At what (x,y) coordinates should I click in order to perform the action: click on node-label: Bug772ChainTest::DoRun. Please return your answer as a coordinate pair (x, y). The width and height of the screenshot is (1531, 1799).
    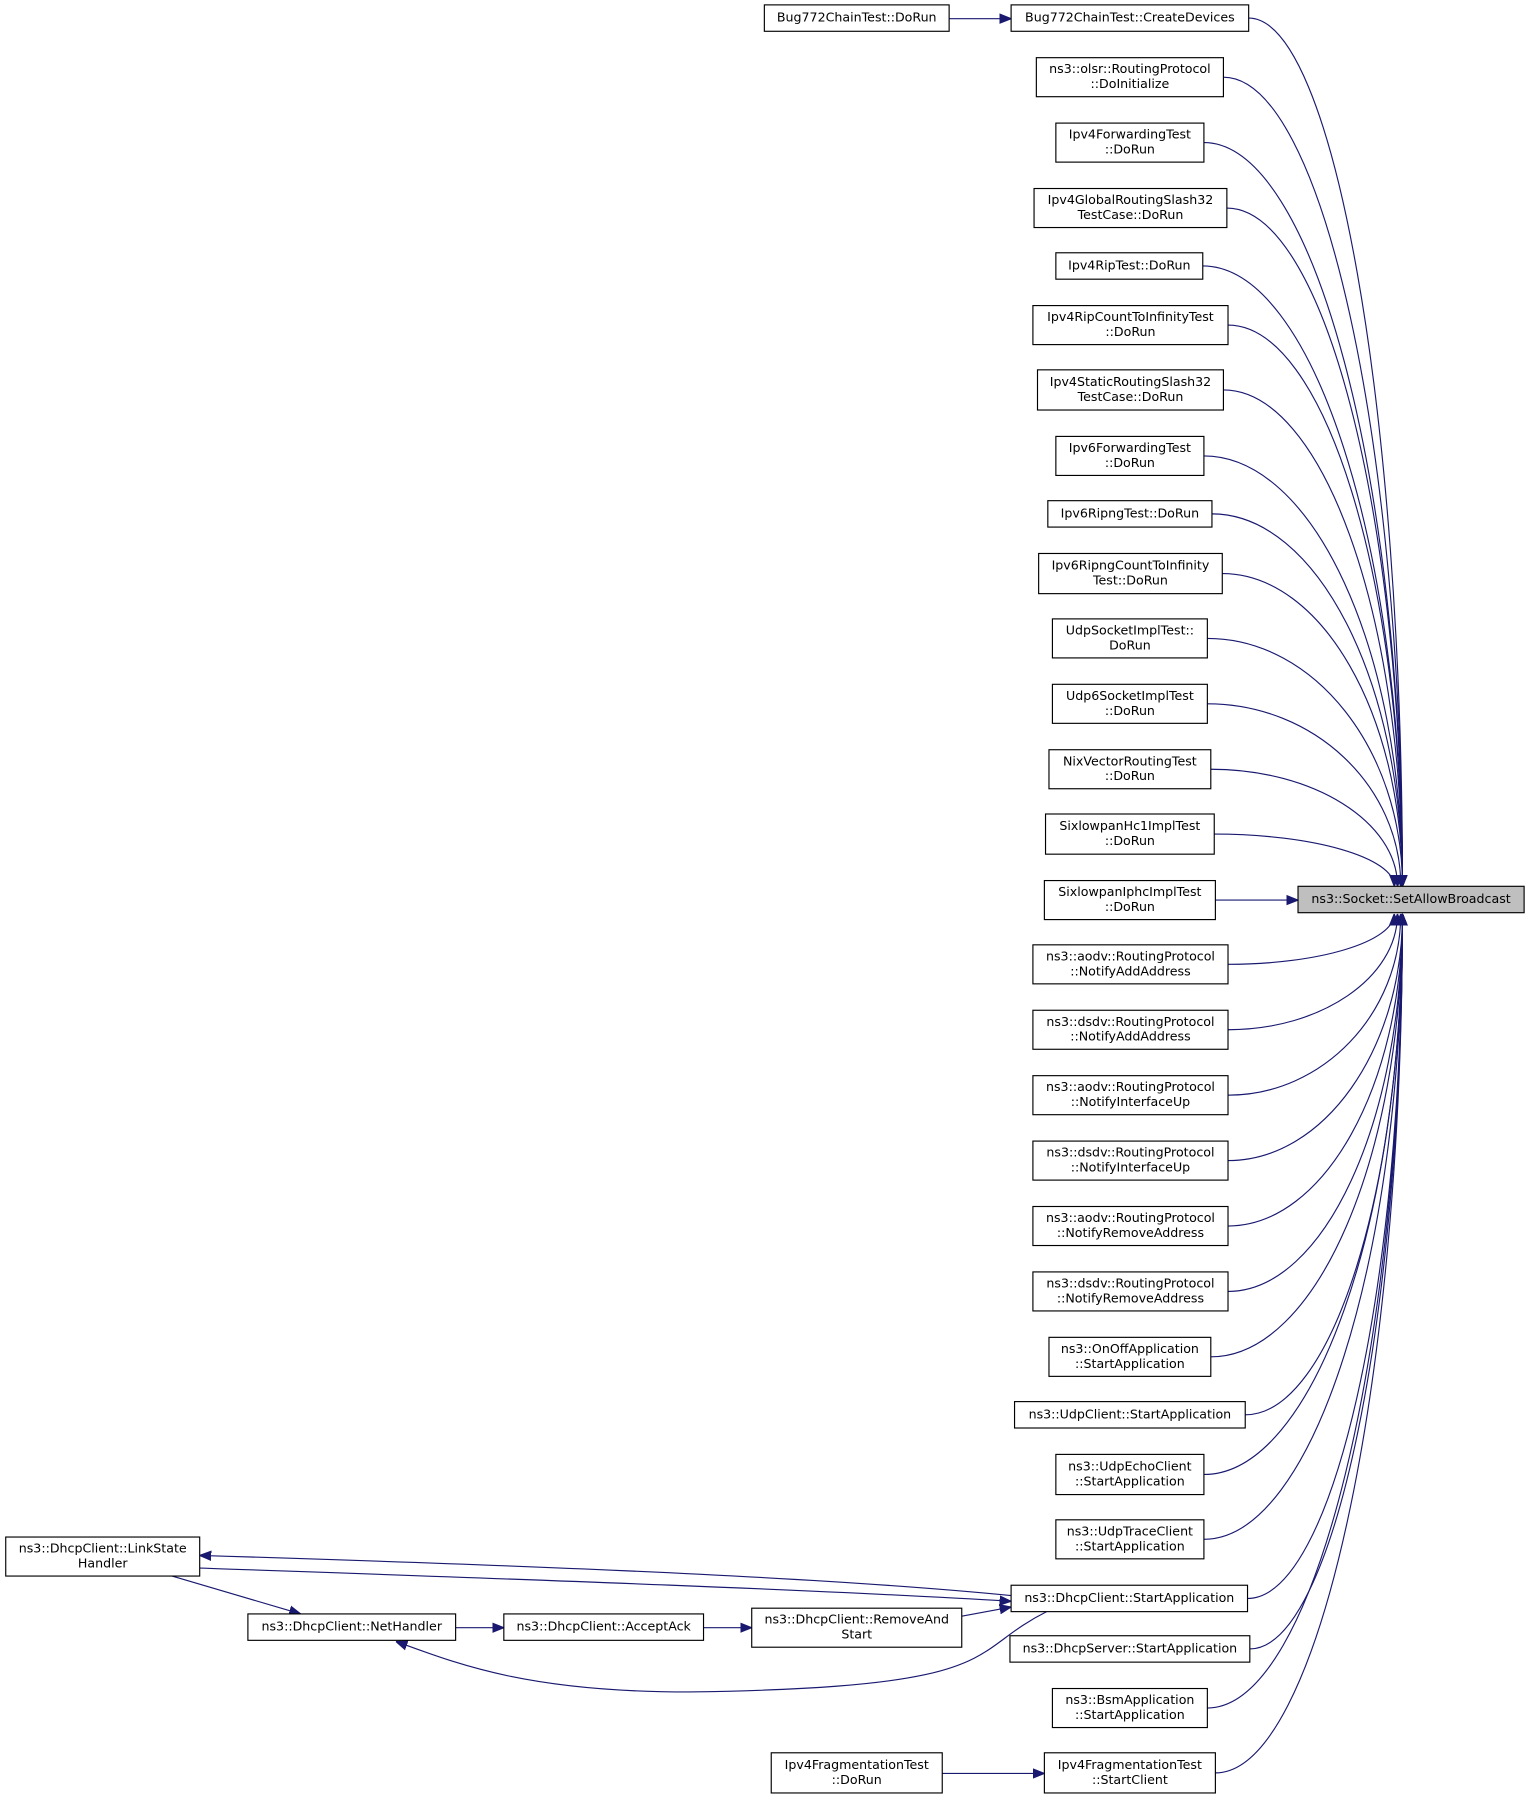
    Looking at the image, I should click on (857, 17).